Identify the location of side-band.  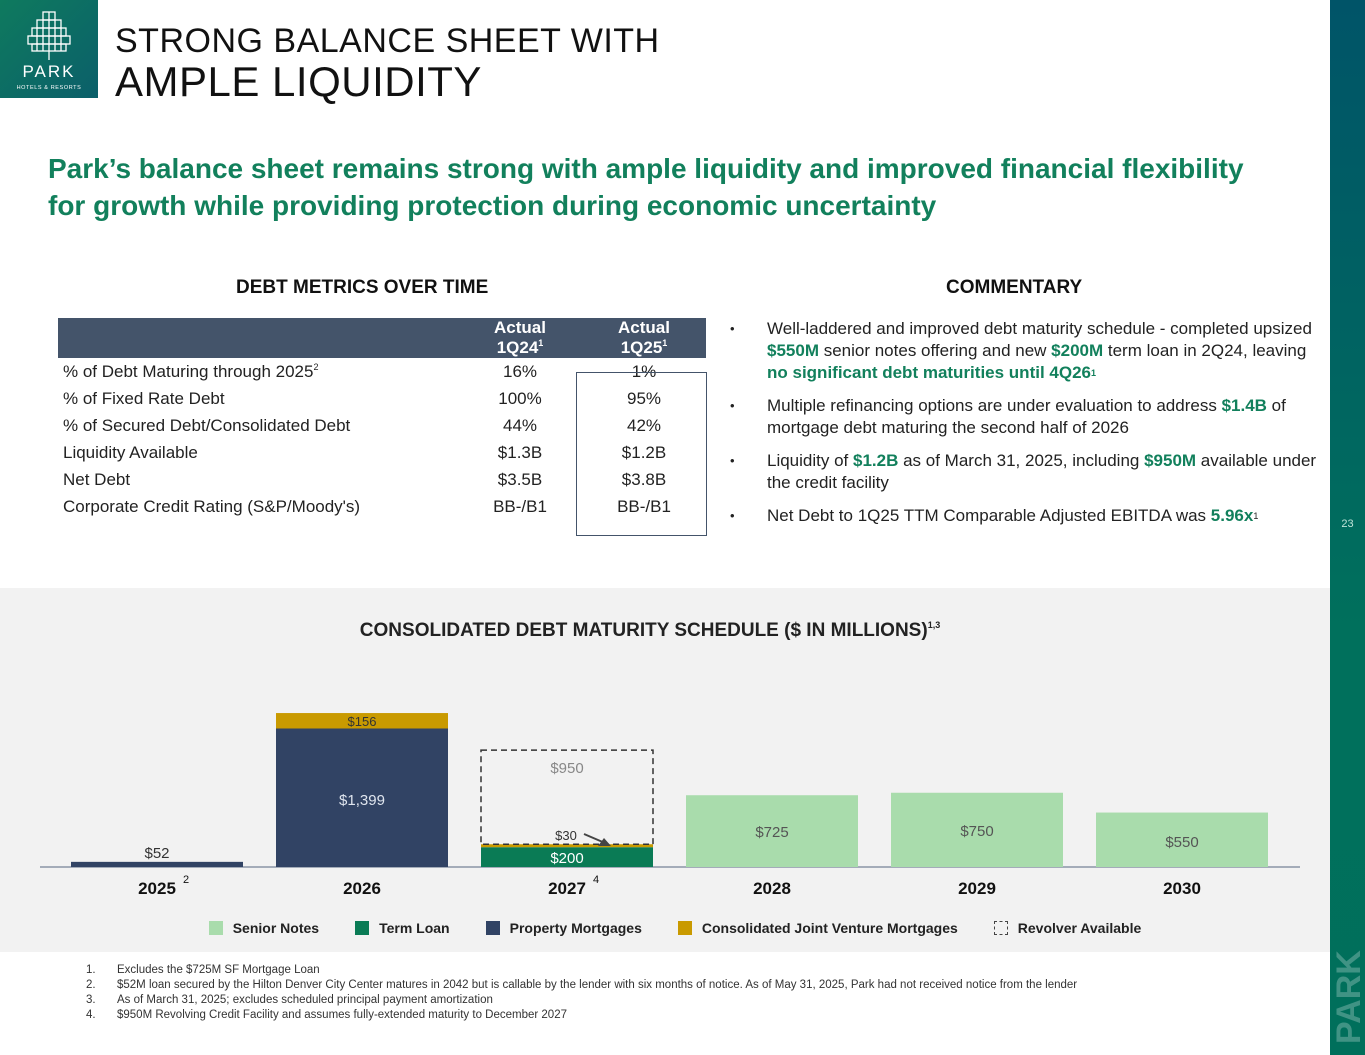
(1347, 527).